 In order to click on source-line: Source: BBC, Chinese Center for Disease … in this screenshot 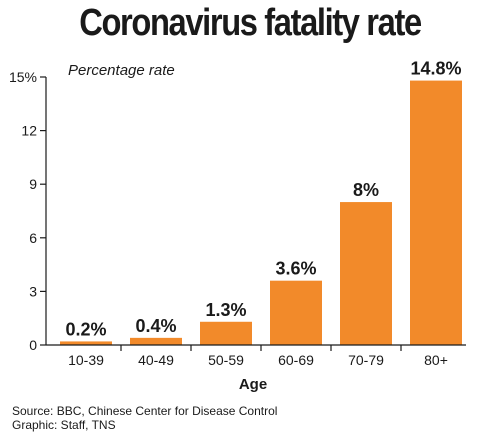, I will do `click(145, 411)`.